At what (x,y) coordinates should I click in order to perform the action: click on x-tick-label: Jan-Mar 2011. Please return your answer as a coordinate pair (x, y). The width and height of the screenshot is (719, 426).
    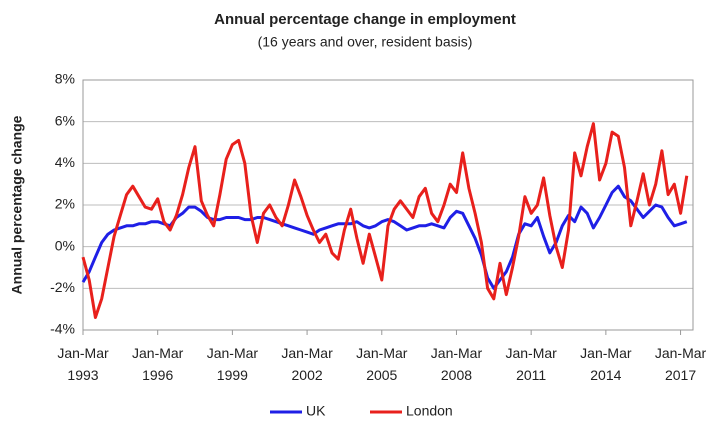
    Looking at the image, I should click on (531, 364).